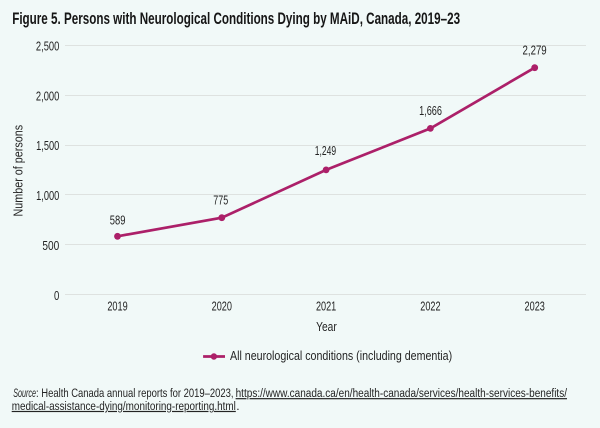 This screenshot has width=600, height=428. Describe the element at coordinates (18, 171) in the screenshot. I see `svg-text: Number of persons` at that location.